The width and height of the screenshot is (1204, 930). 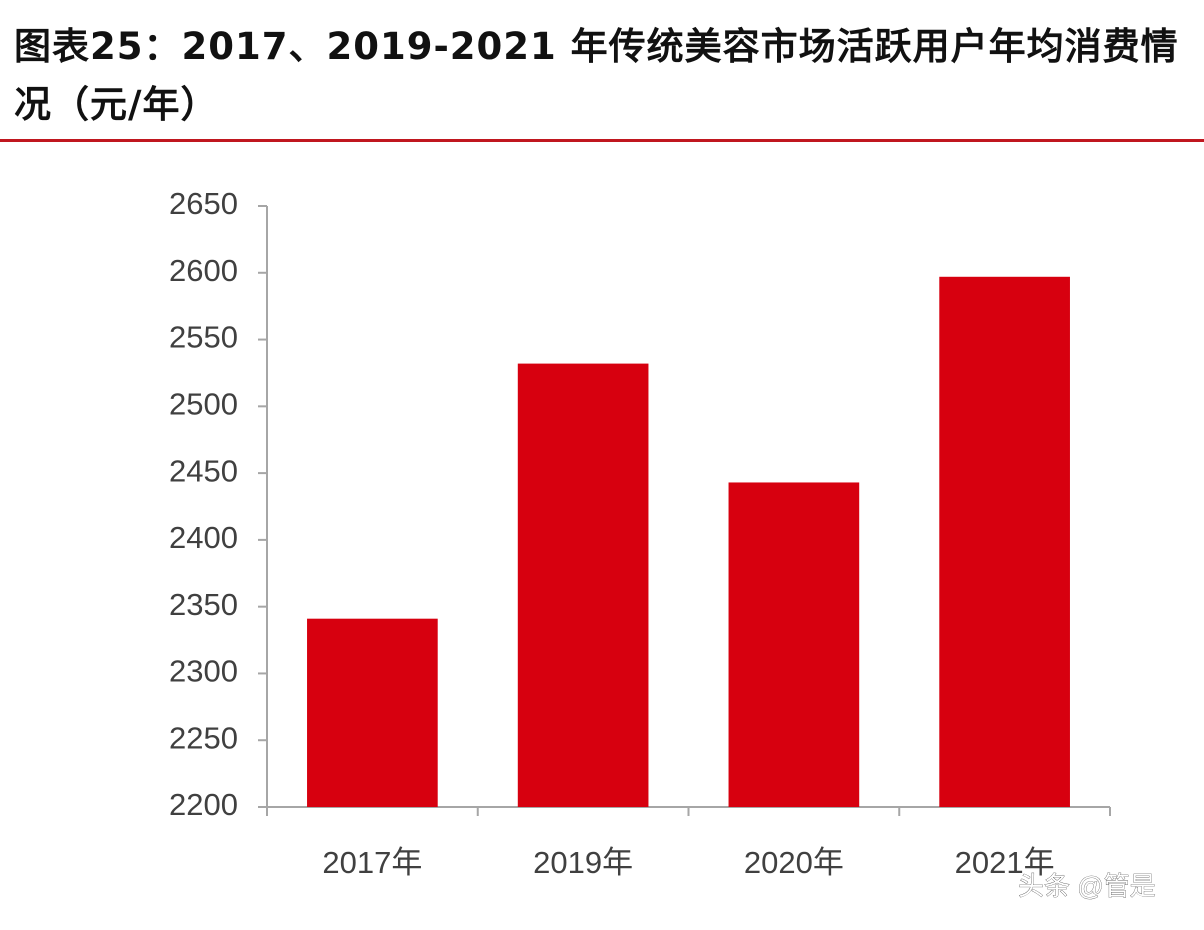 I want to click on y-tick-label: 2250, so click(x=203, y=737).